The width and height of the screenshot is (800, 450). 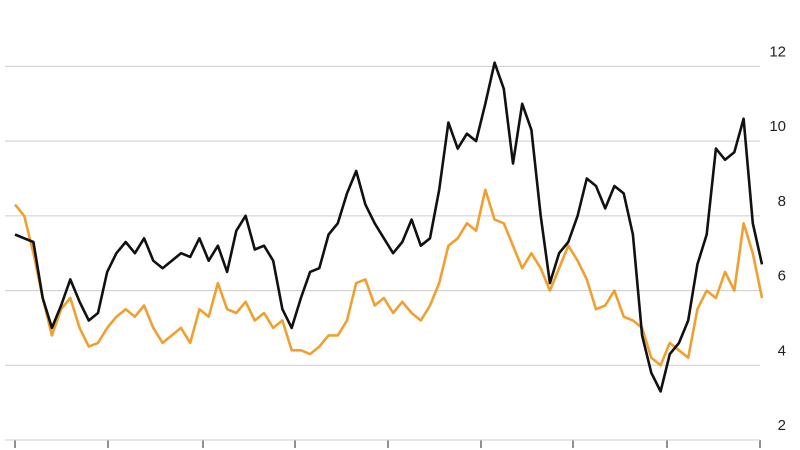 What do you see at coordinates (777, 126) in the screenshot?
I see `y-tick-label: 10` at bounding box center [777, 126].